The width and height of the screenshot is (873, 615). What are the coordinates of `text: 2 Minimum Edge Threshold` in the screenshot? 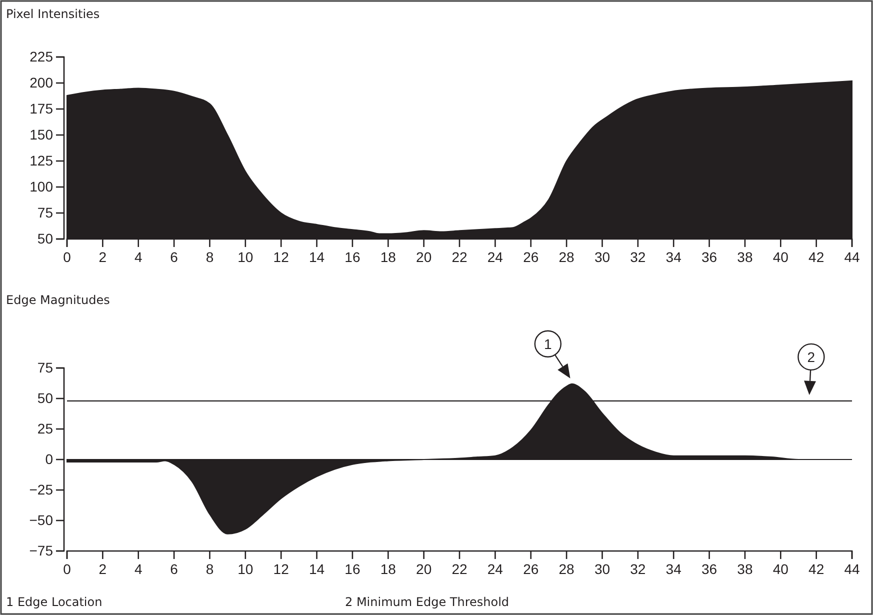 It's located at (427, 602).